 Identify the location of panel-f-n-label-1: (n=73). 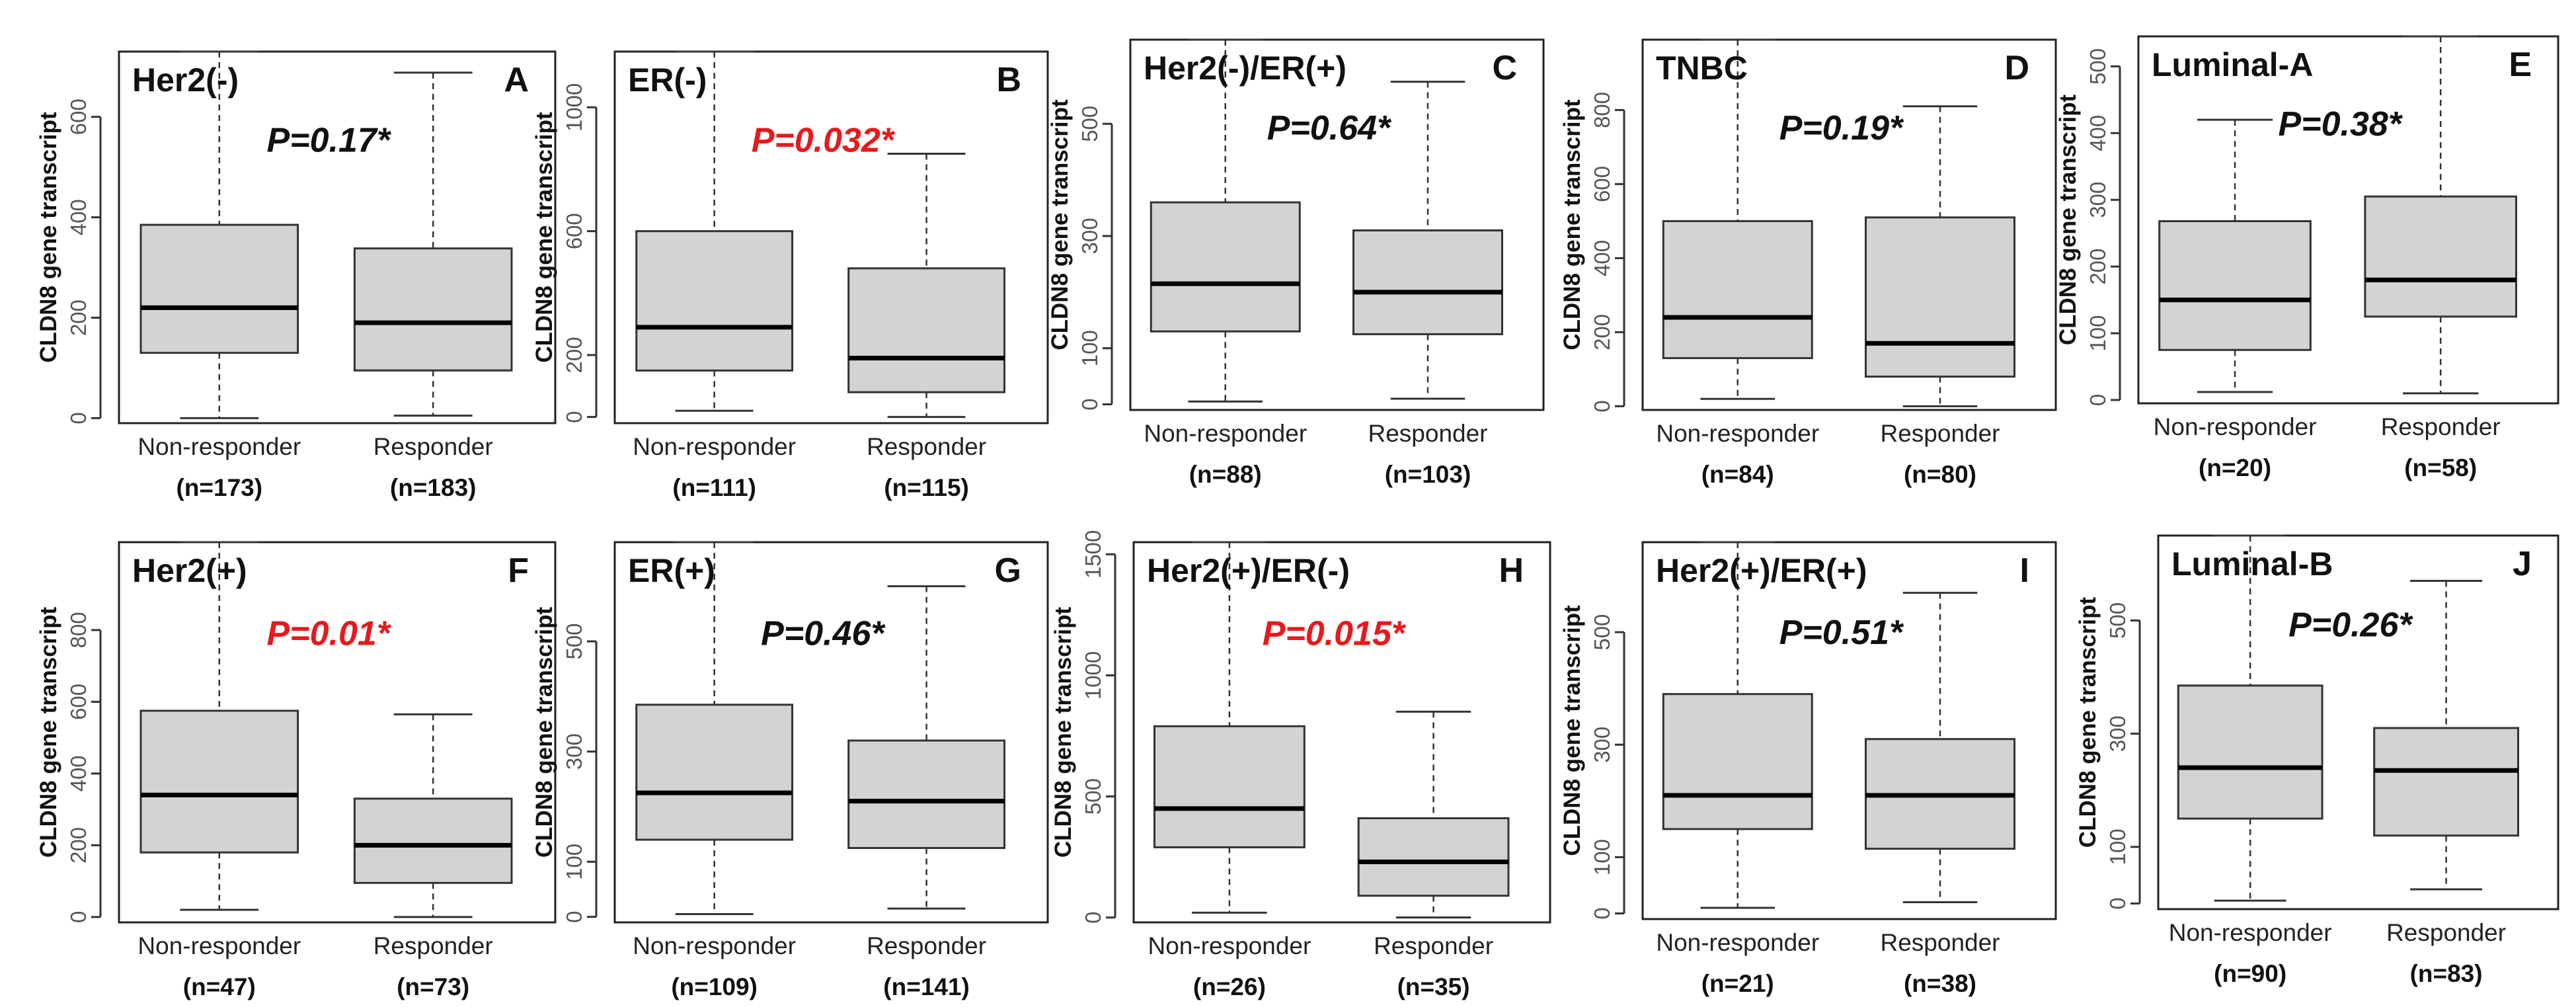
(433, 986).